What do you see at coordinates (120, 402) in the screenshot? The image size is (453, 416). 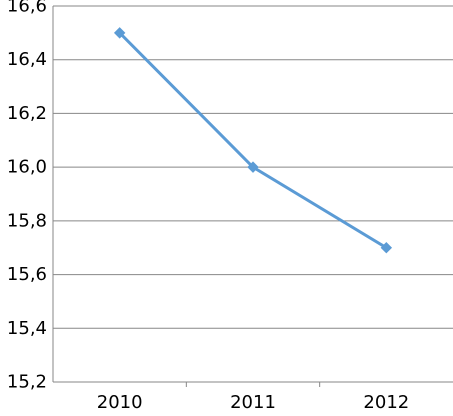 I see `x-tick-label: 2010` at bounding box center [120, 402].